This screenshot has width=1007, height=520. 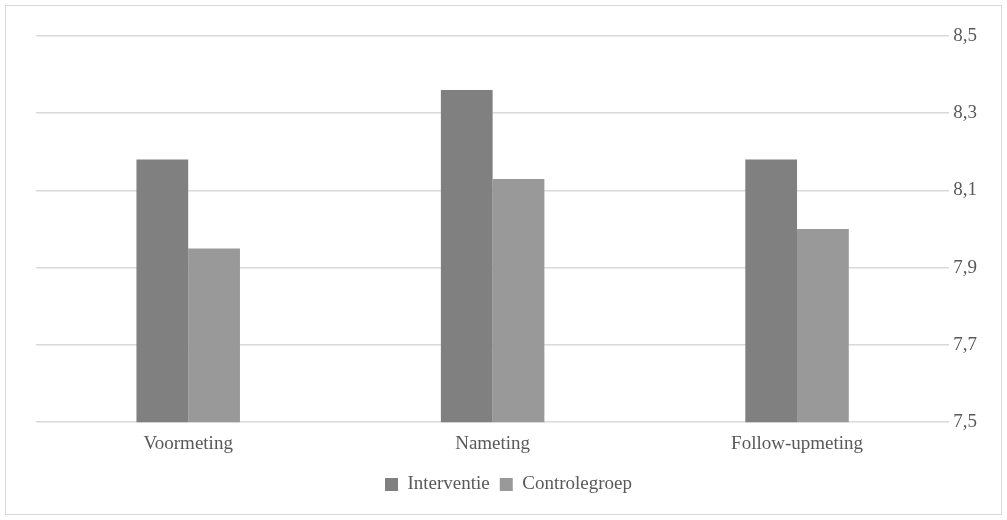 What do you see at coordinates (965, 421) in the screenshot?
I see `y-tick-label: 7,5` at bounding box center [965, 421].